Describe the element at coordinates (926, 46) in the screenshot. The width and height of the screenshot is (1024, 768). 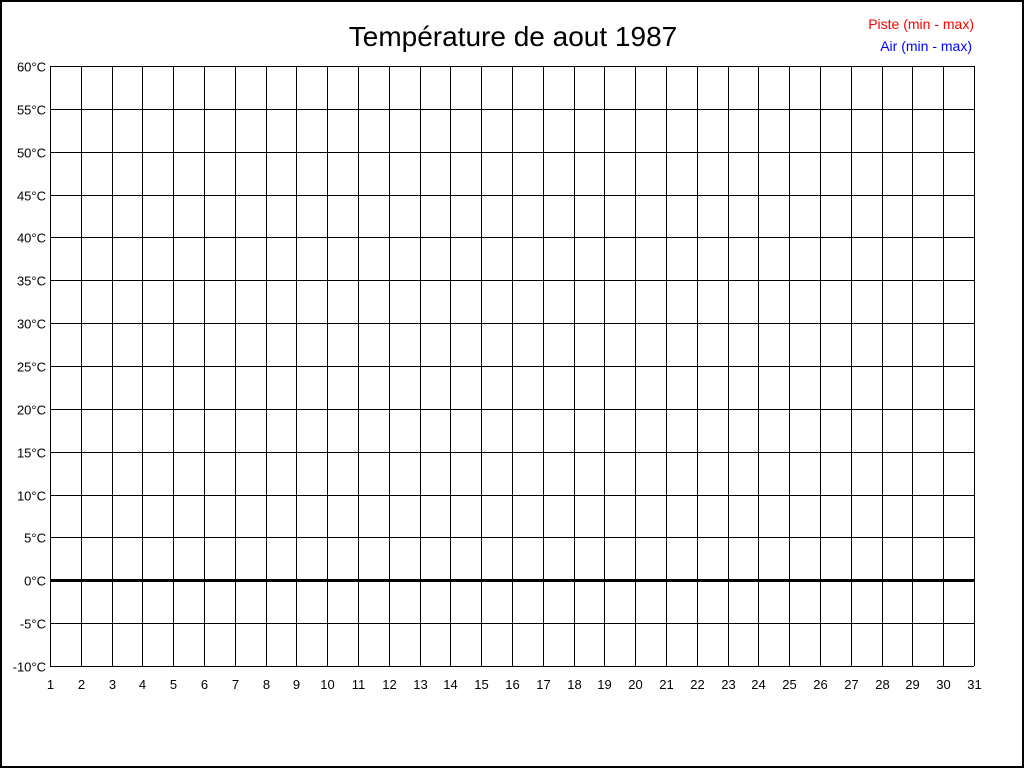
I see `legend-air: Air (min - max)` at that location.